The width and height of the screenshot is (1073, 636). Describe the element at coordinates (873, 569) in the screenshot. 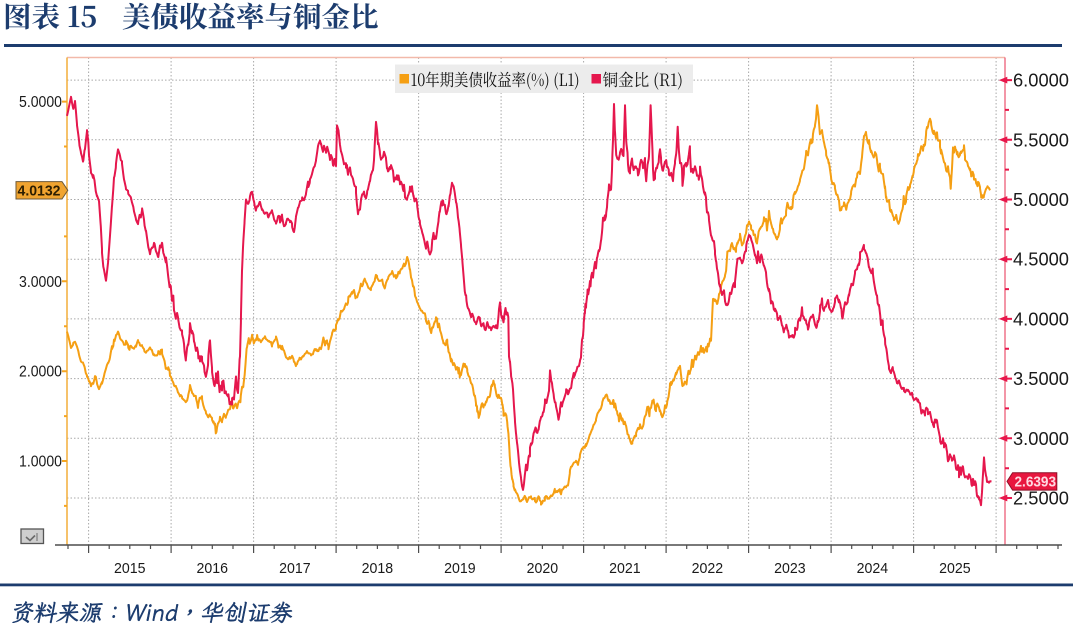

I see `svg-text: 2024` at that location.